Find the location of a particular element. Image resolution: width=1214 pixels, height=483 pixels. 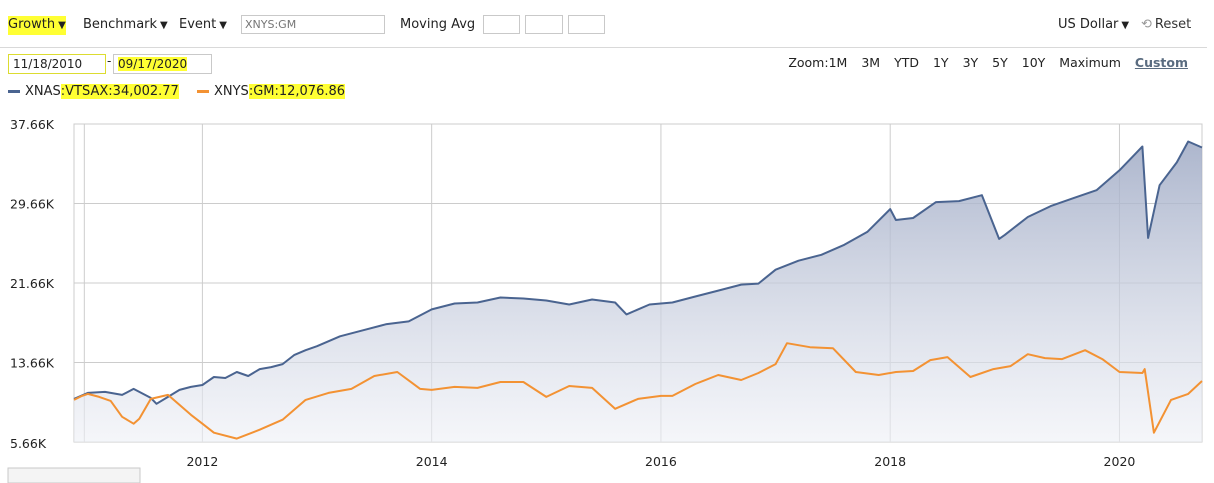

legend-prefix-gm: XNYS is located at coordinates (231, 91).